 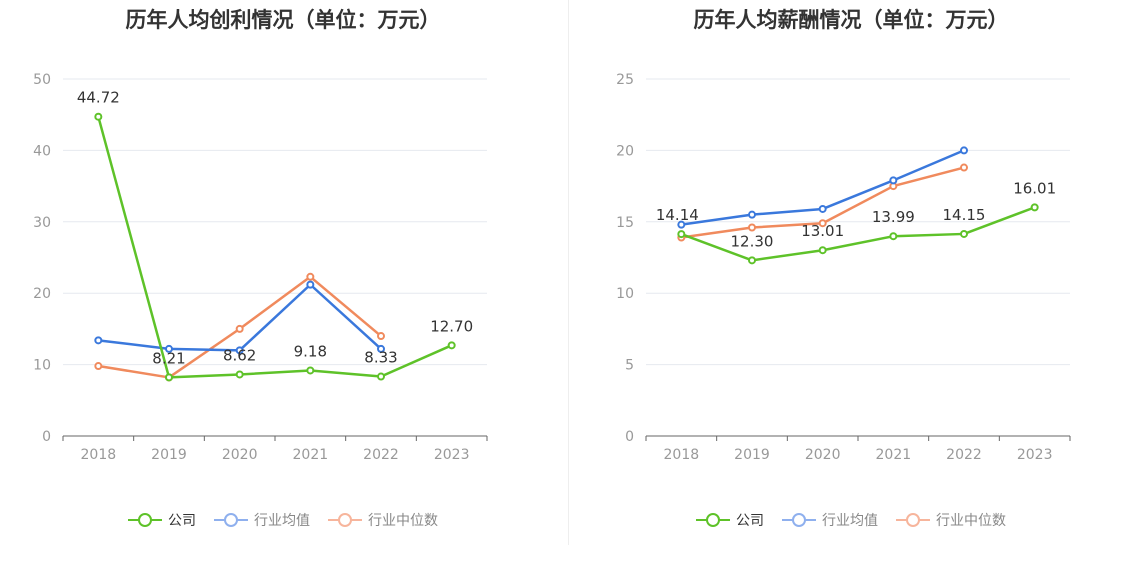 What do you see at coordinates (42, 151) in the screenshot?
I see `y-tick-label: 40` at bounding box center [42, 151].